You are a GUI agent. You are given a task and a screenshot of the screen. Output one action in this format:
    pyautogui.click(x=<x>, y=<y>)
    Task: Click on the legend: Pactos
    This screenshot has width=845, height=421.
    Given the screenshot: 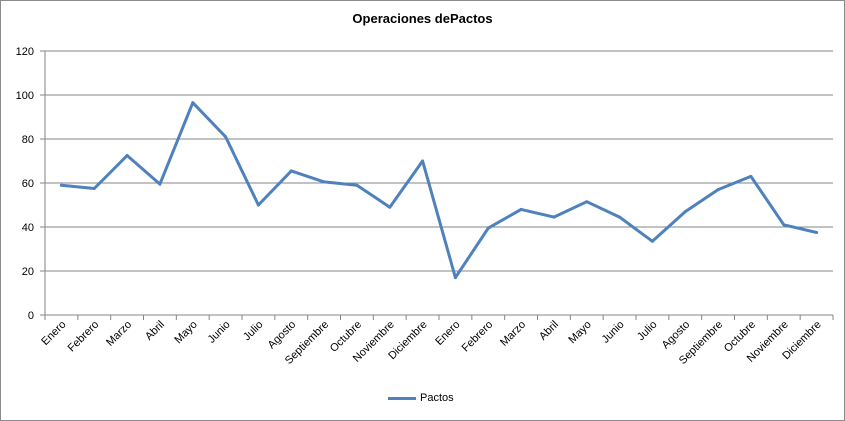 What is the action you would take?
    pyautogui.click(x=421, y=398)
    